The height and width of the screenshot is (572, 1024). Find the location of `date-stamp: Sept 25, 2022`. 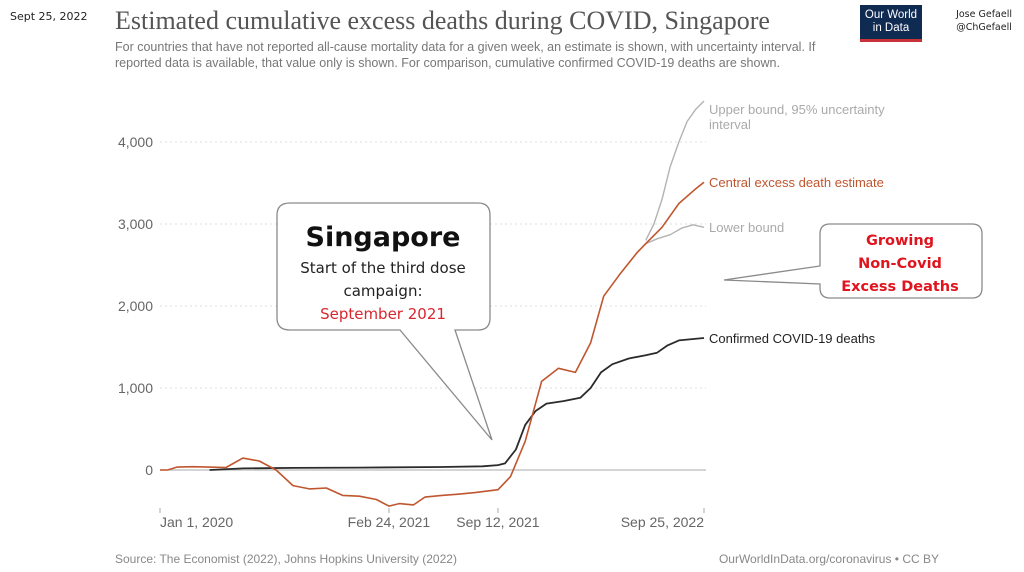

date-stamp: Sept 25, 2022 is located at coordinates (49, 16).